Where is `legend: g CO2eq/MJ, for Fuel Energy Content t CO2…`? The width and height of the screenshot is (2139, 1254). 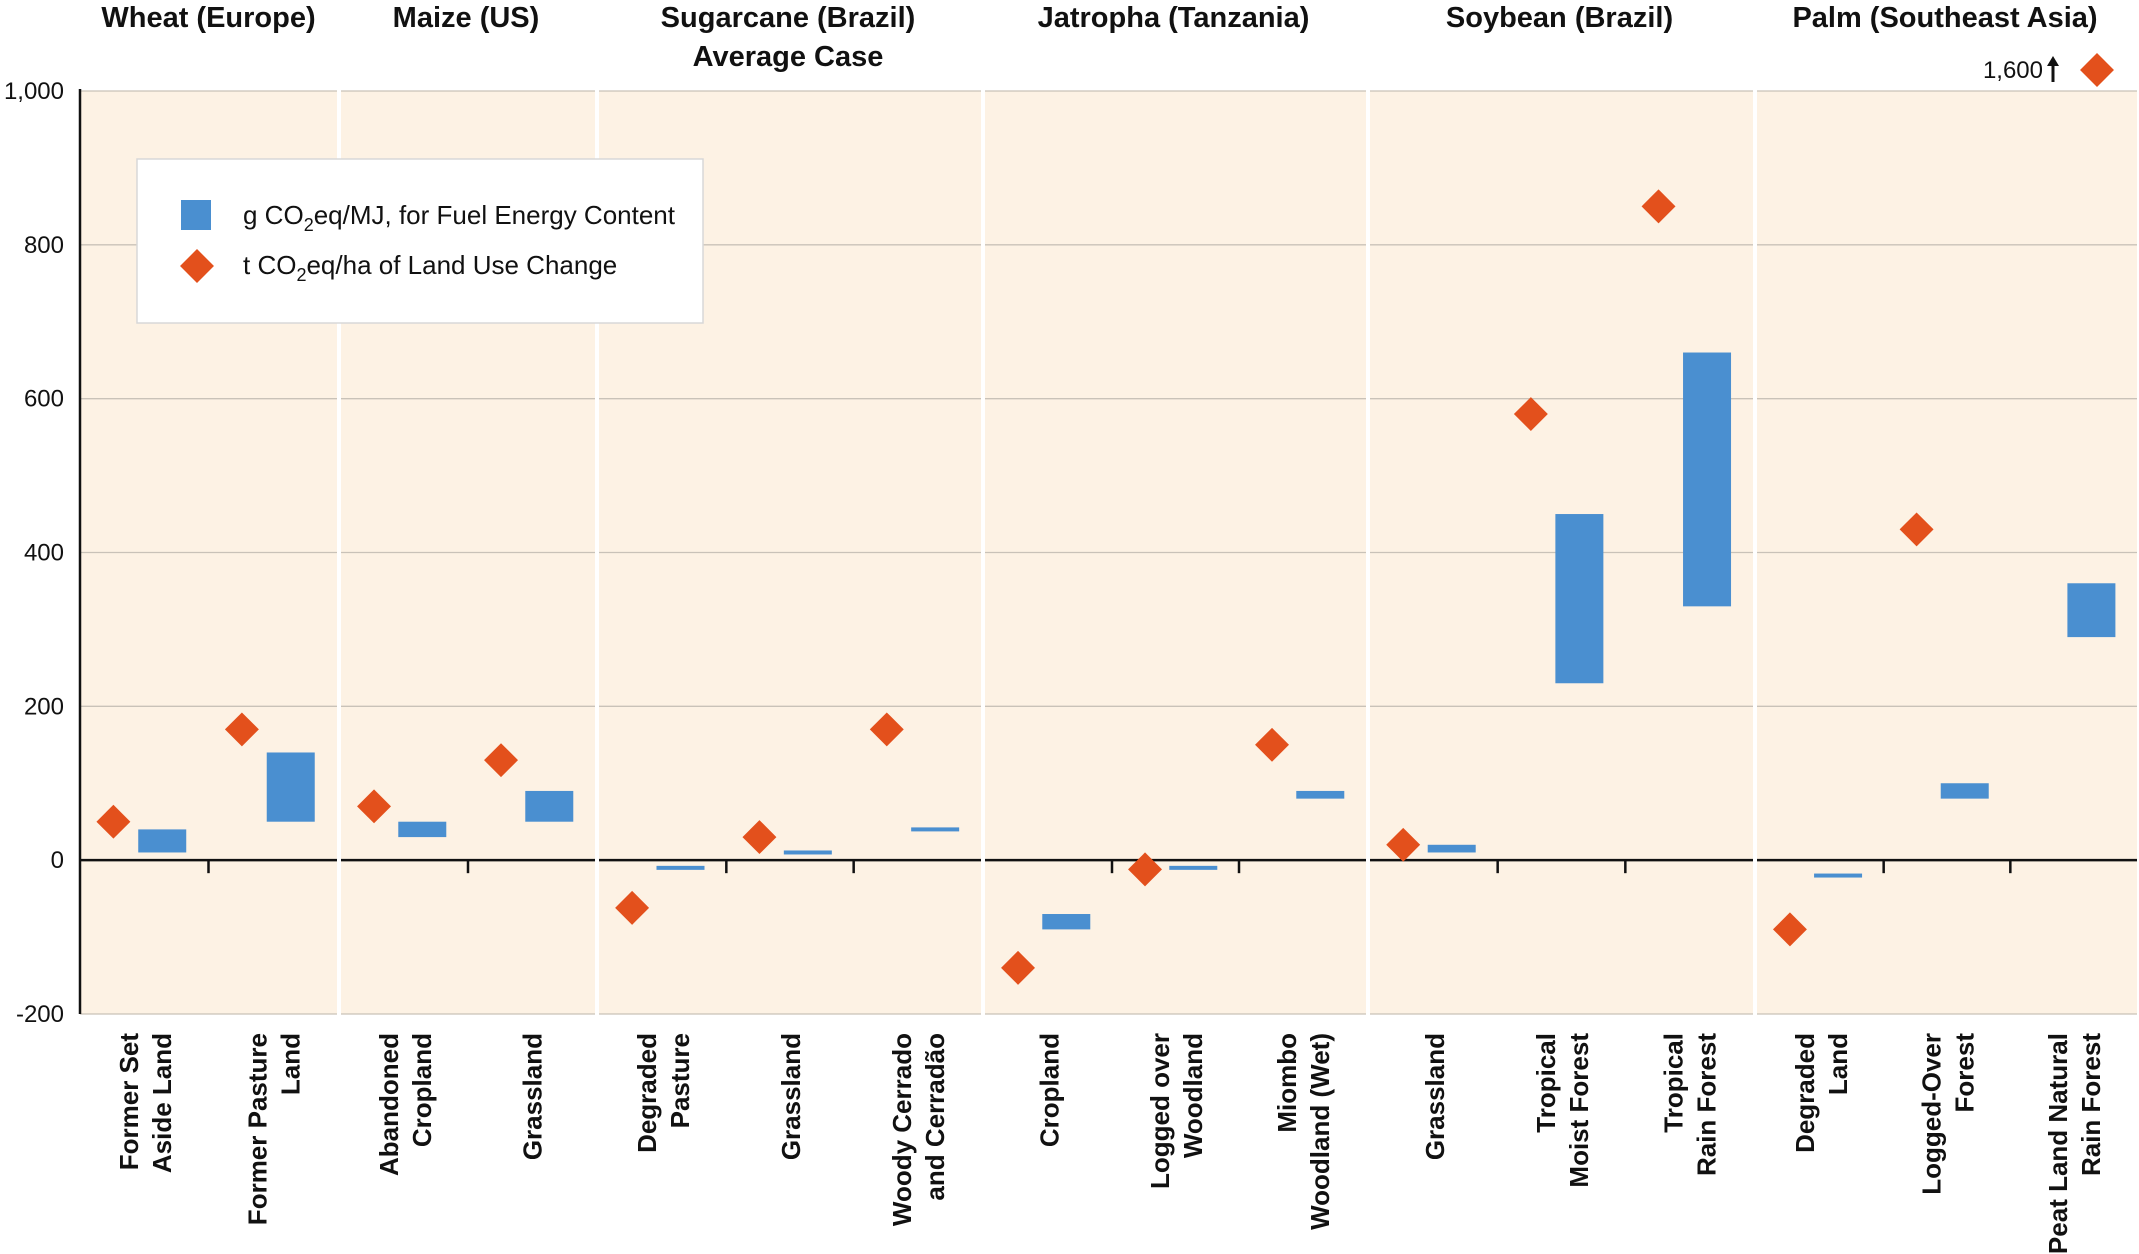
legend: g CO2eq/MJ, for Fuel Energy Content t CO2… is located at coordinates (420, 241).